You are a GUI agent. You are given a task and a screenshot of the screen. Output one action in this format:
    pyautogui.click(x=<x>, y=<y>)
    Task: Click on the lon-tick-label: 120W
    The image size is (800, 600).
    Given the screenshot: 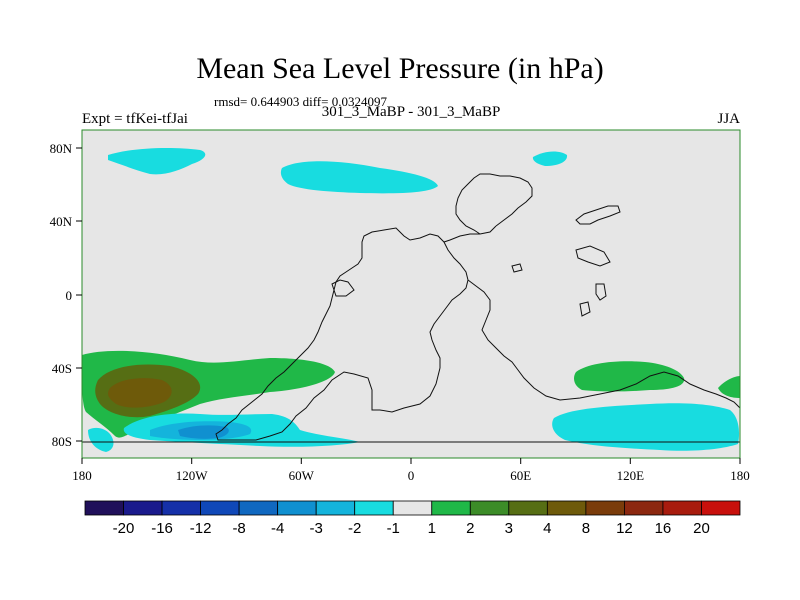 What is the action you would take?
    pyautogui.click(x=192, y=475)
    